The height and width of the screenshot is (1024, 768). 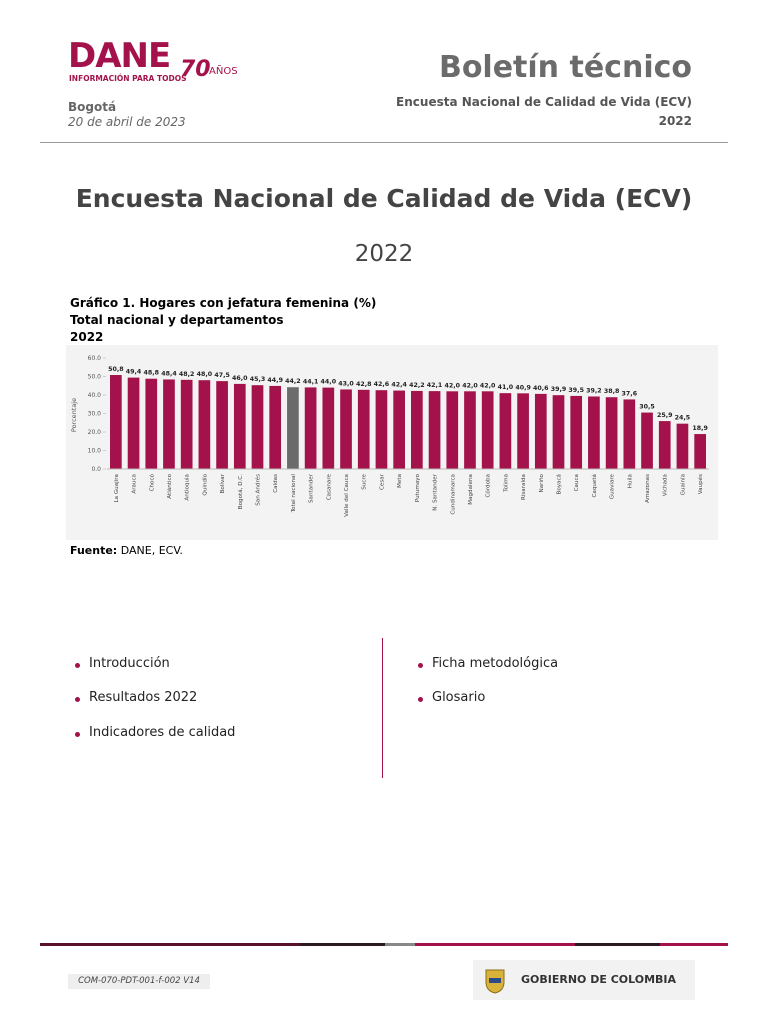 I want to click on logo: DANE, so click(x=119, y=56).